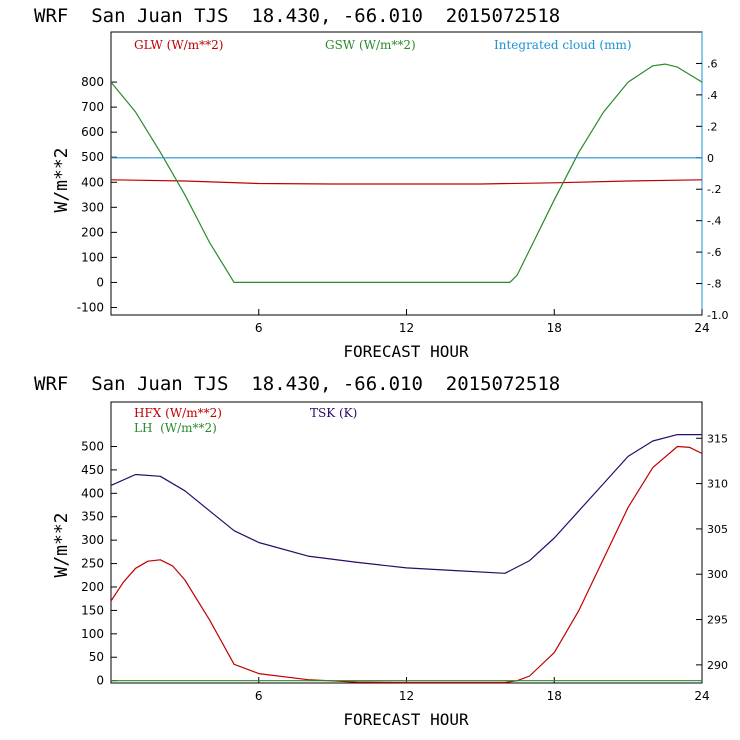  I want to click on legend-item-tsk: TSK (K), so click(333, 413).